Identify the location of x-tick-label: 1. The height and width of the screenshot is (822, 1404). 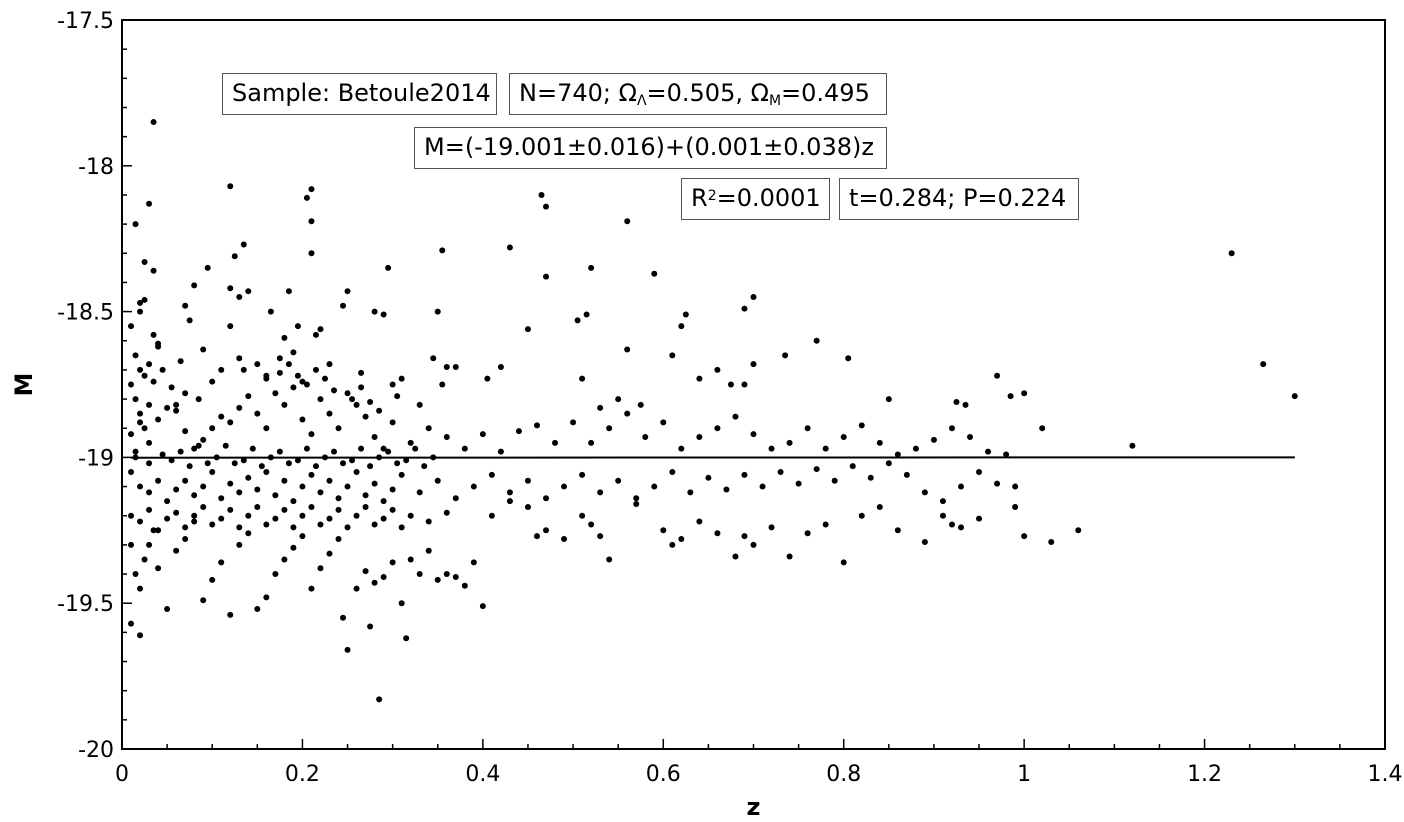
(1024, 774).